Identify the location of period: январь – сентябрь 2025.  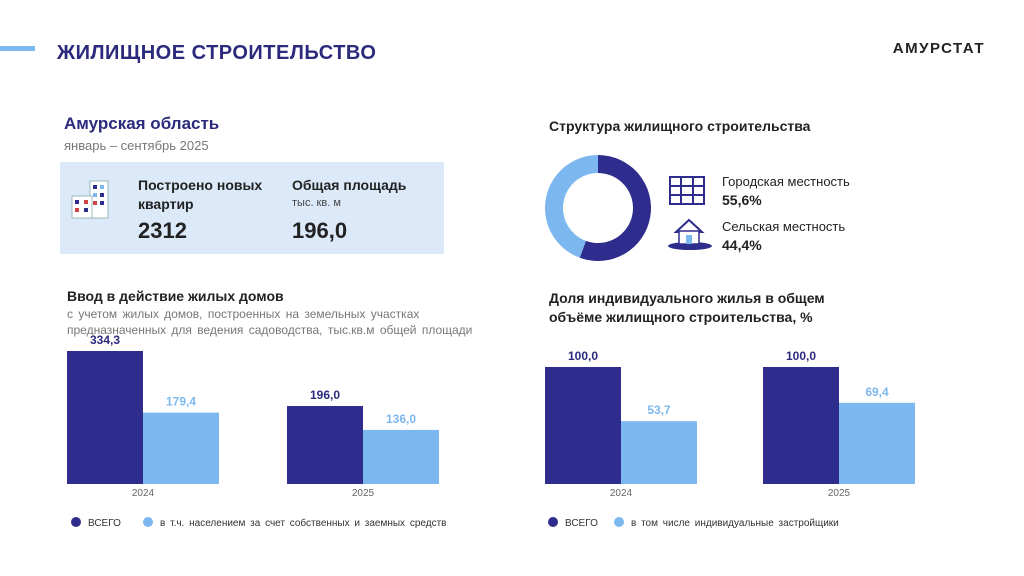
(136, 145).